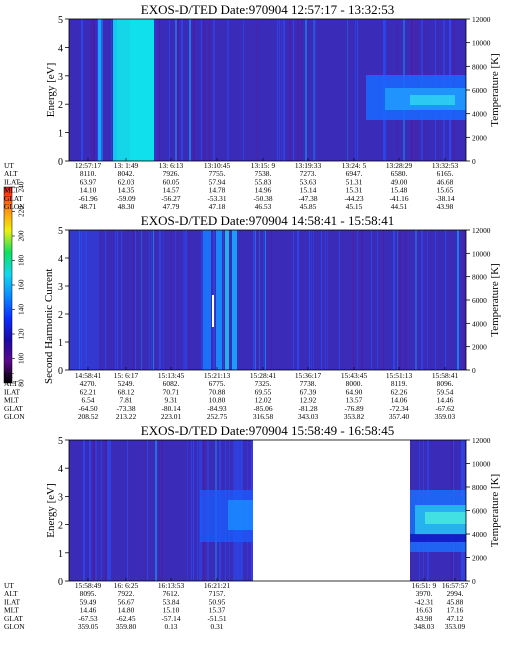  I want to click on ephemeris-cell: -53.31, so click(216, 198).